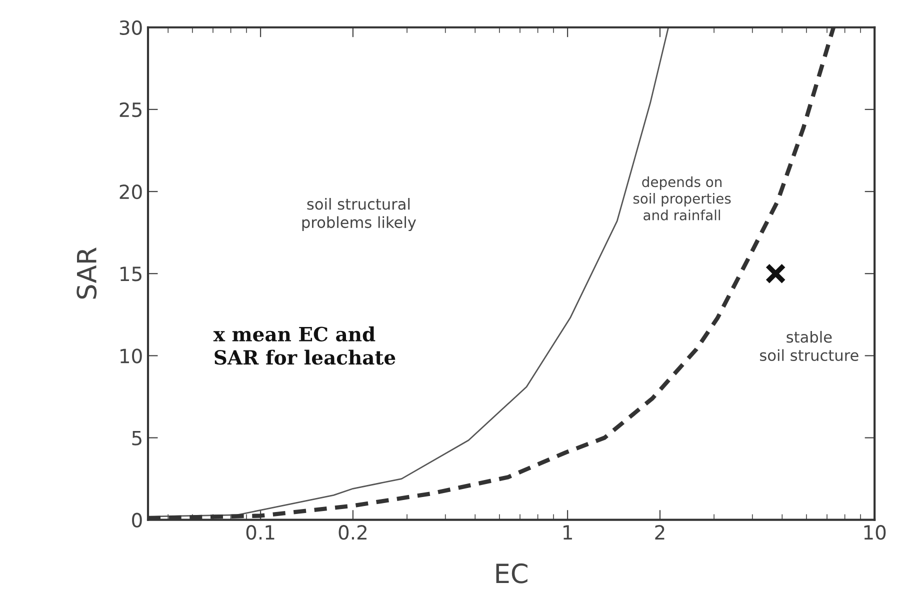 This screenshot has height=608, width=897. Describe the element at coordinates (659, 532) in the screenshot. I see `x-tick-label: 2` at that location.